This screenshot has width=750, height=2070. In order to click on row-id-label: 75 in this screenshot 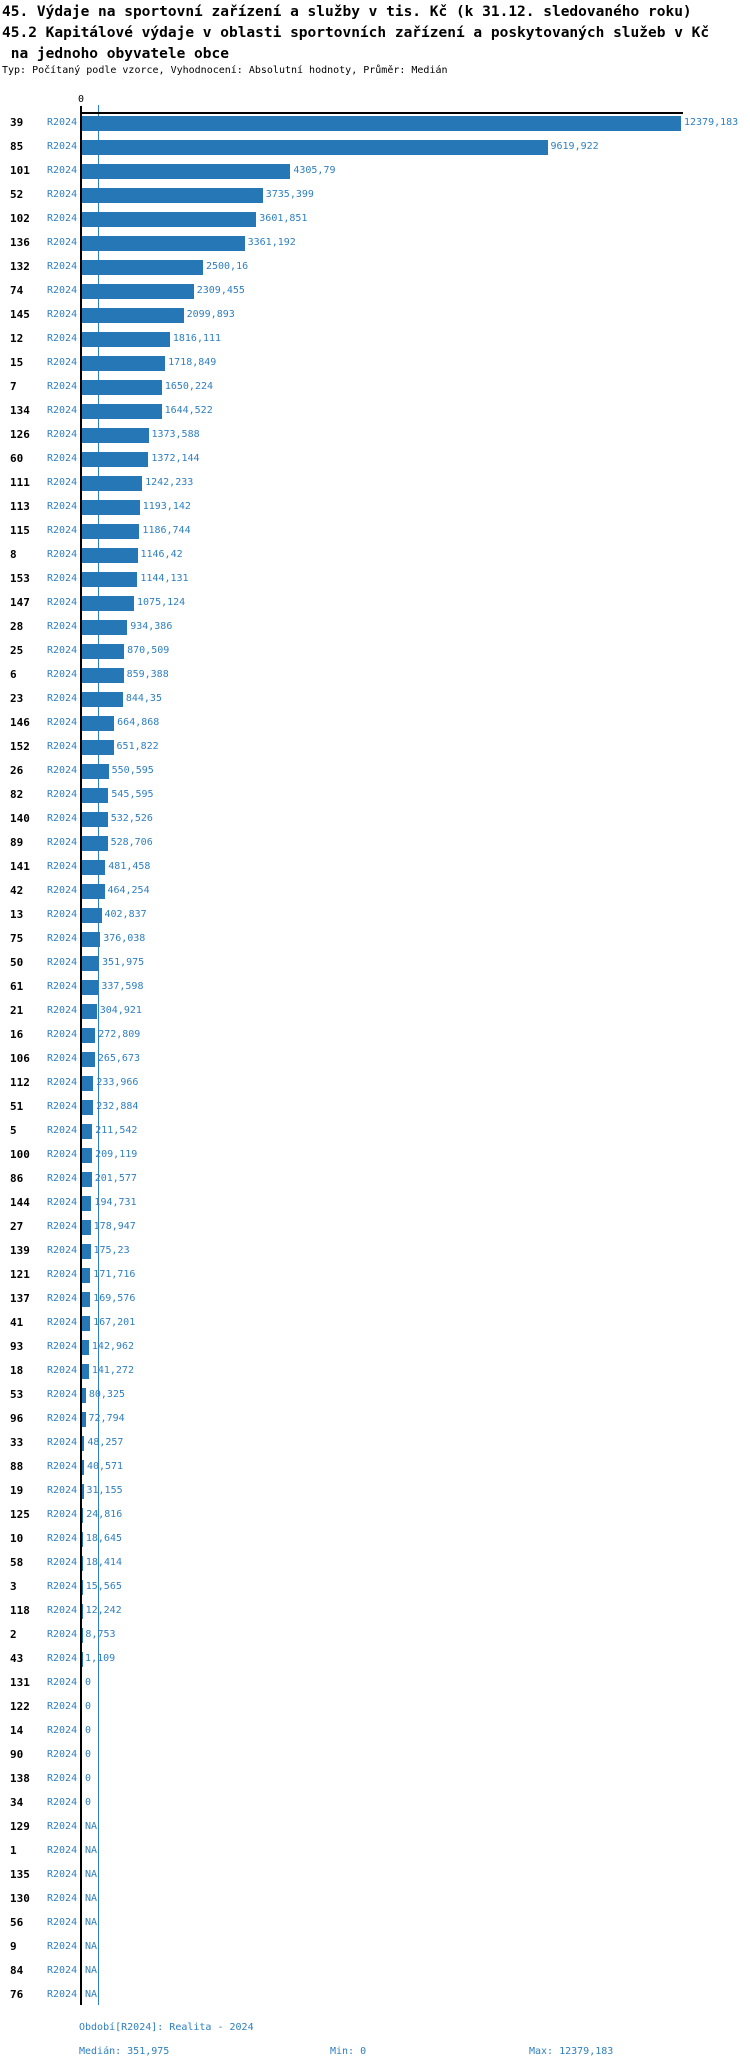, I will do `click(17, 938)`.